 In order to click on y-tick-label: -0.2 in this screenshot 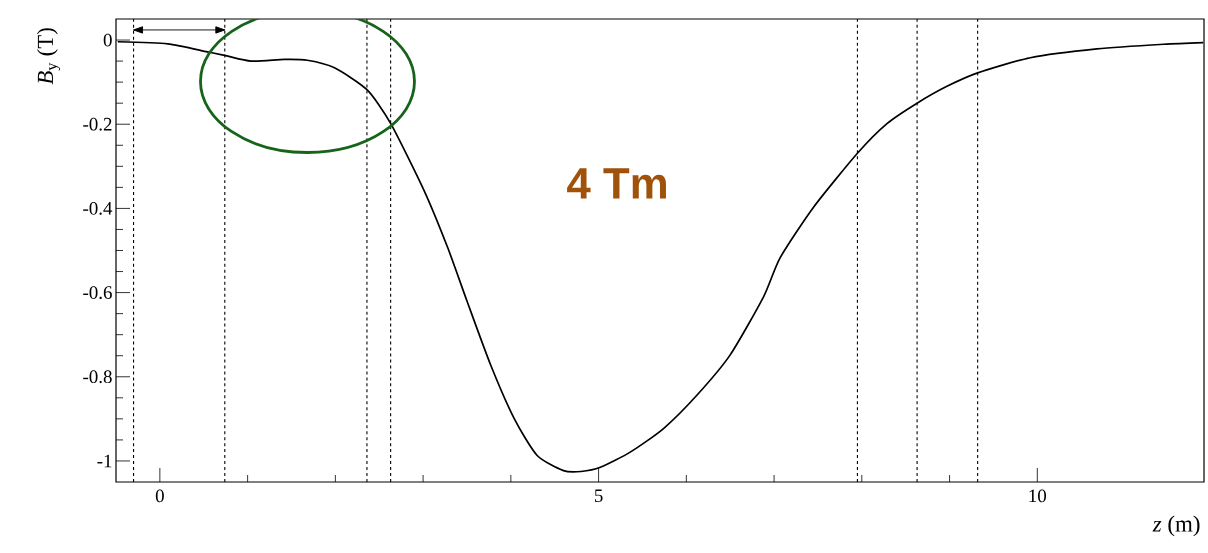, I will do `click(97, 124)`.